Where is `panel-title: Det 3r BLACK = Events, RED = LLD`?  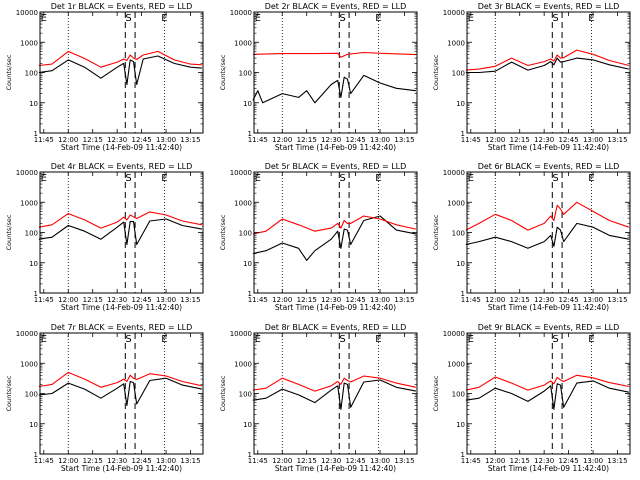 panel-title: Det 3r BLACK = Events, RED = LLD is located at coordinates (549, 6).